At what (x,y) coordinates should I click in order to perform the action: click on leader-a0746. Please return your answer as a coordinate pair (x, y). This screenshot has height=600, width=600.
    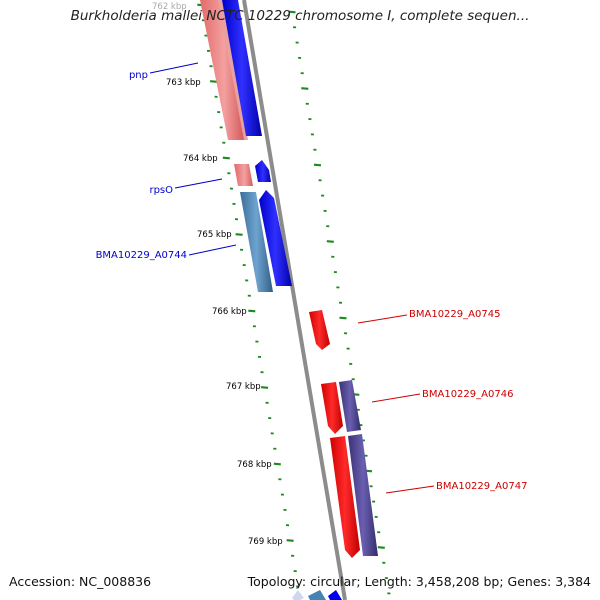
    Looking at the image, I should click on (396, 398).